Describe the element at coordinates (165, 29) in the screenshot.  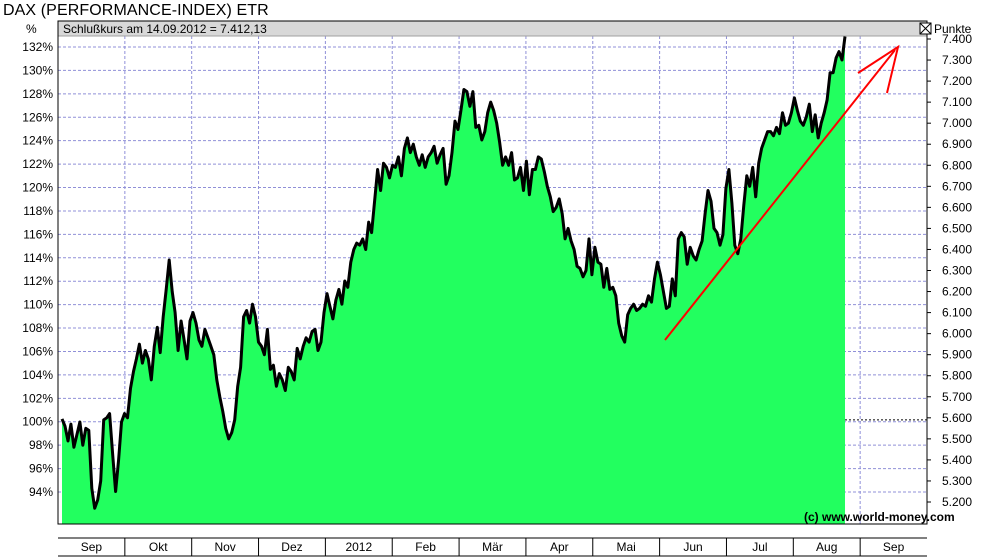
I see `info-bar-text: Schlußkurs am 14.09.2012 = 7.412,13` at that location.